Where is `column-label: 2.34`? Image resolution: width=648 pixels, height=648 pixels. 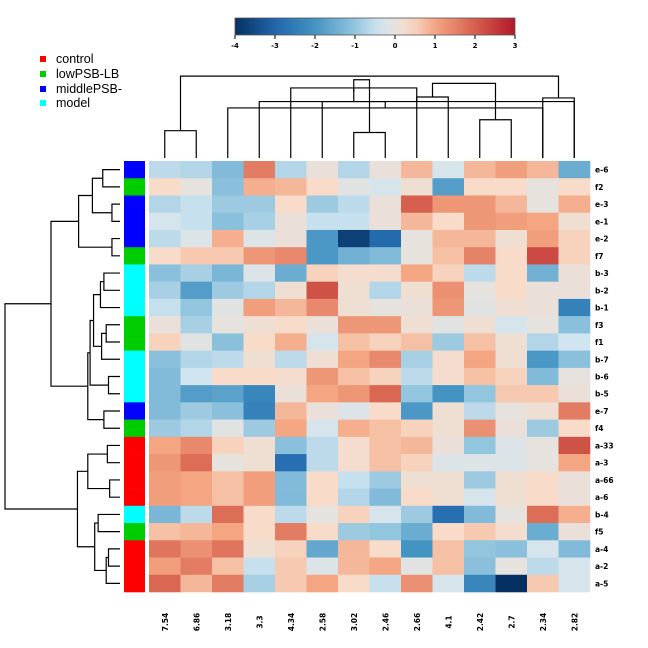 column-label: 2.34 is located at coordinates (543, 622).